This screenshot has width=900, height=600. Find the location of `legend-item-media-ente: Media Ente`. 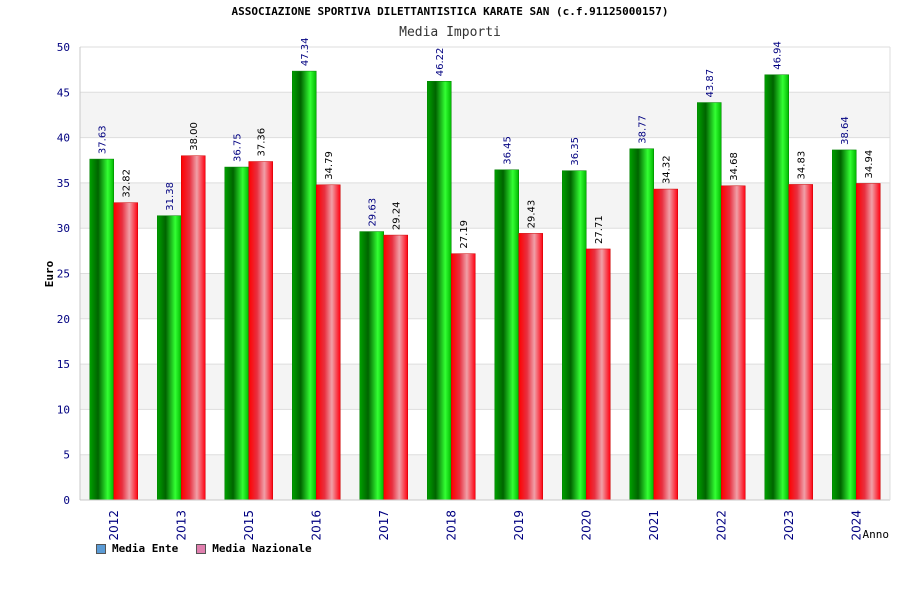

legend-item-media-ente: Media Ente is located at coordinates (137, 548).